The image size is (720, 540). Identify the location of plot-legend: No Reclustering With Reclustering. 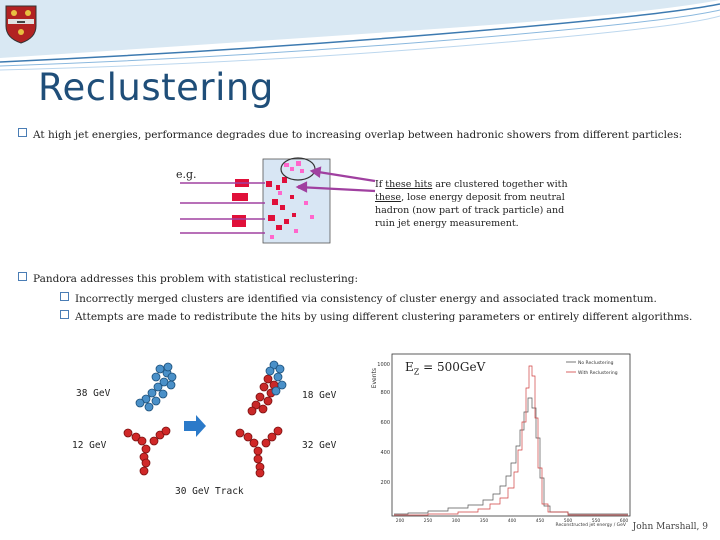
(592, 368).